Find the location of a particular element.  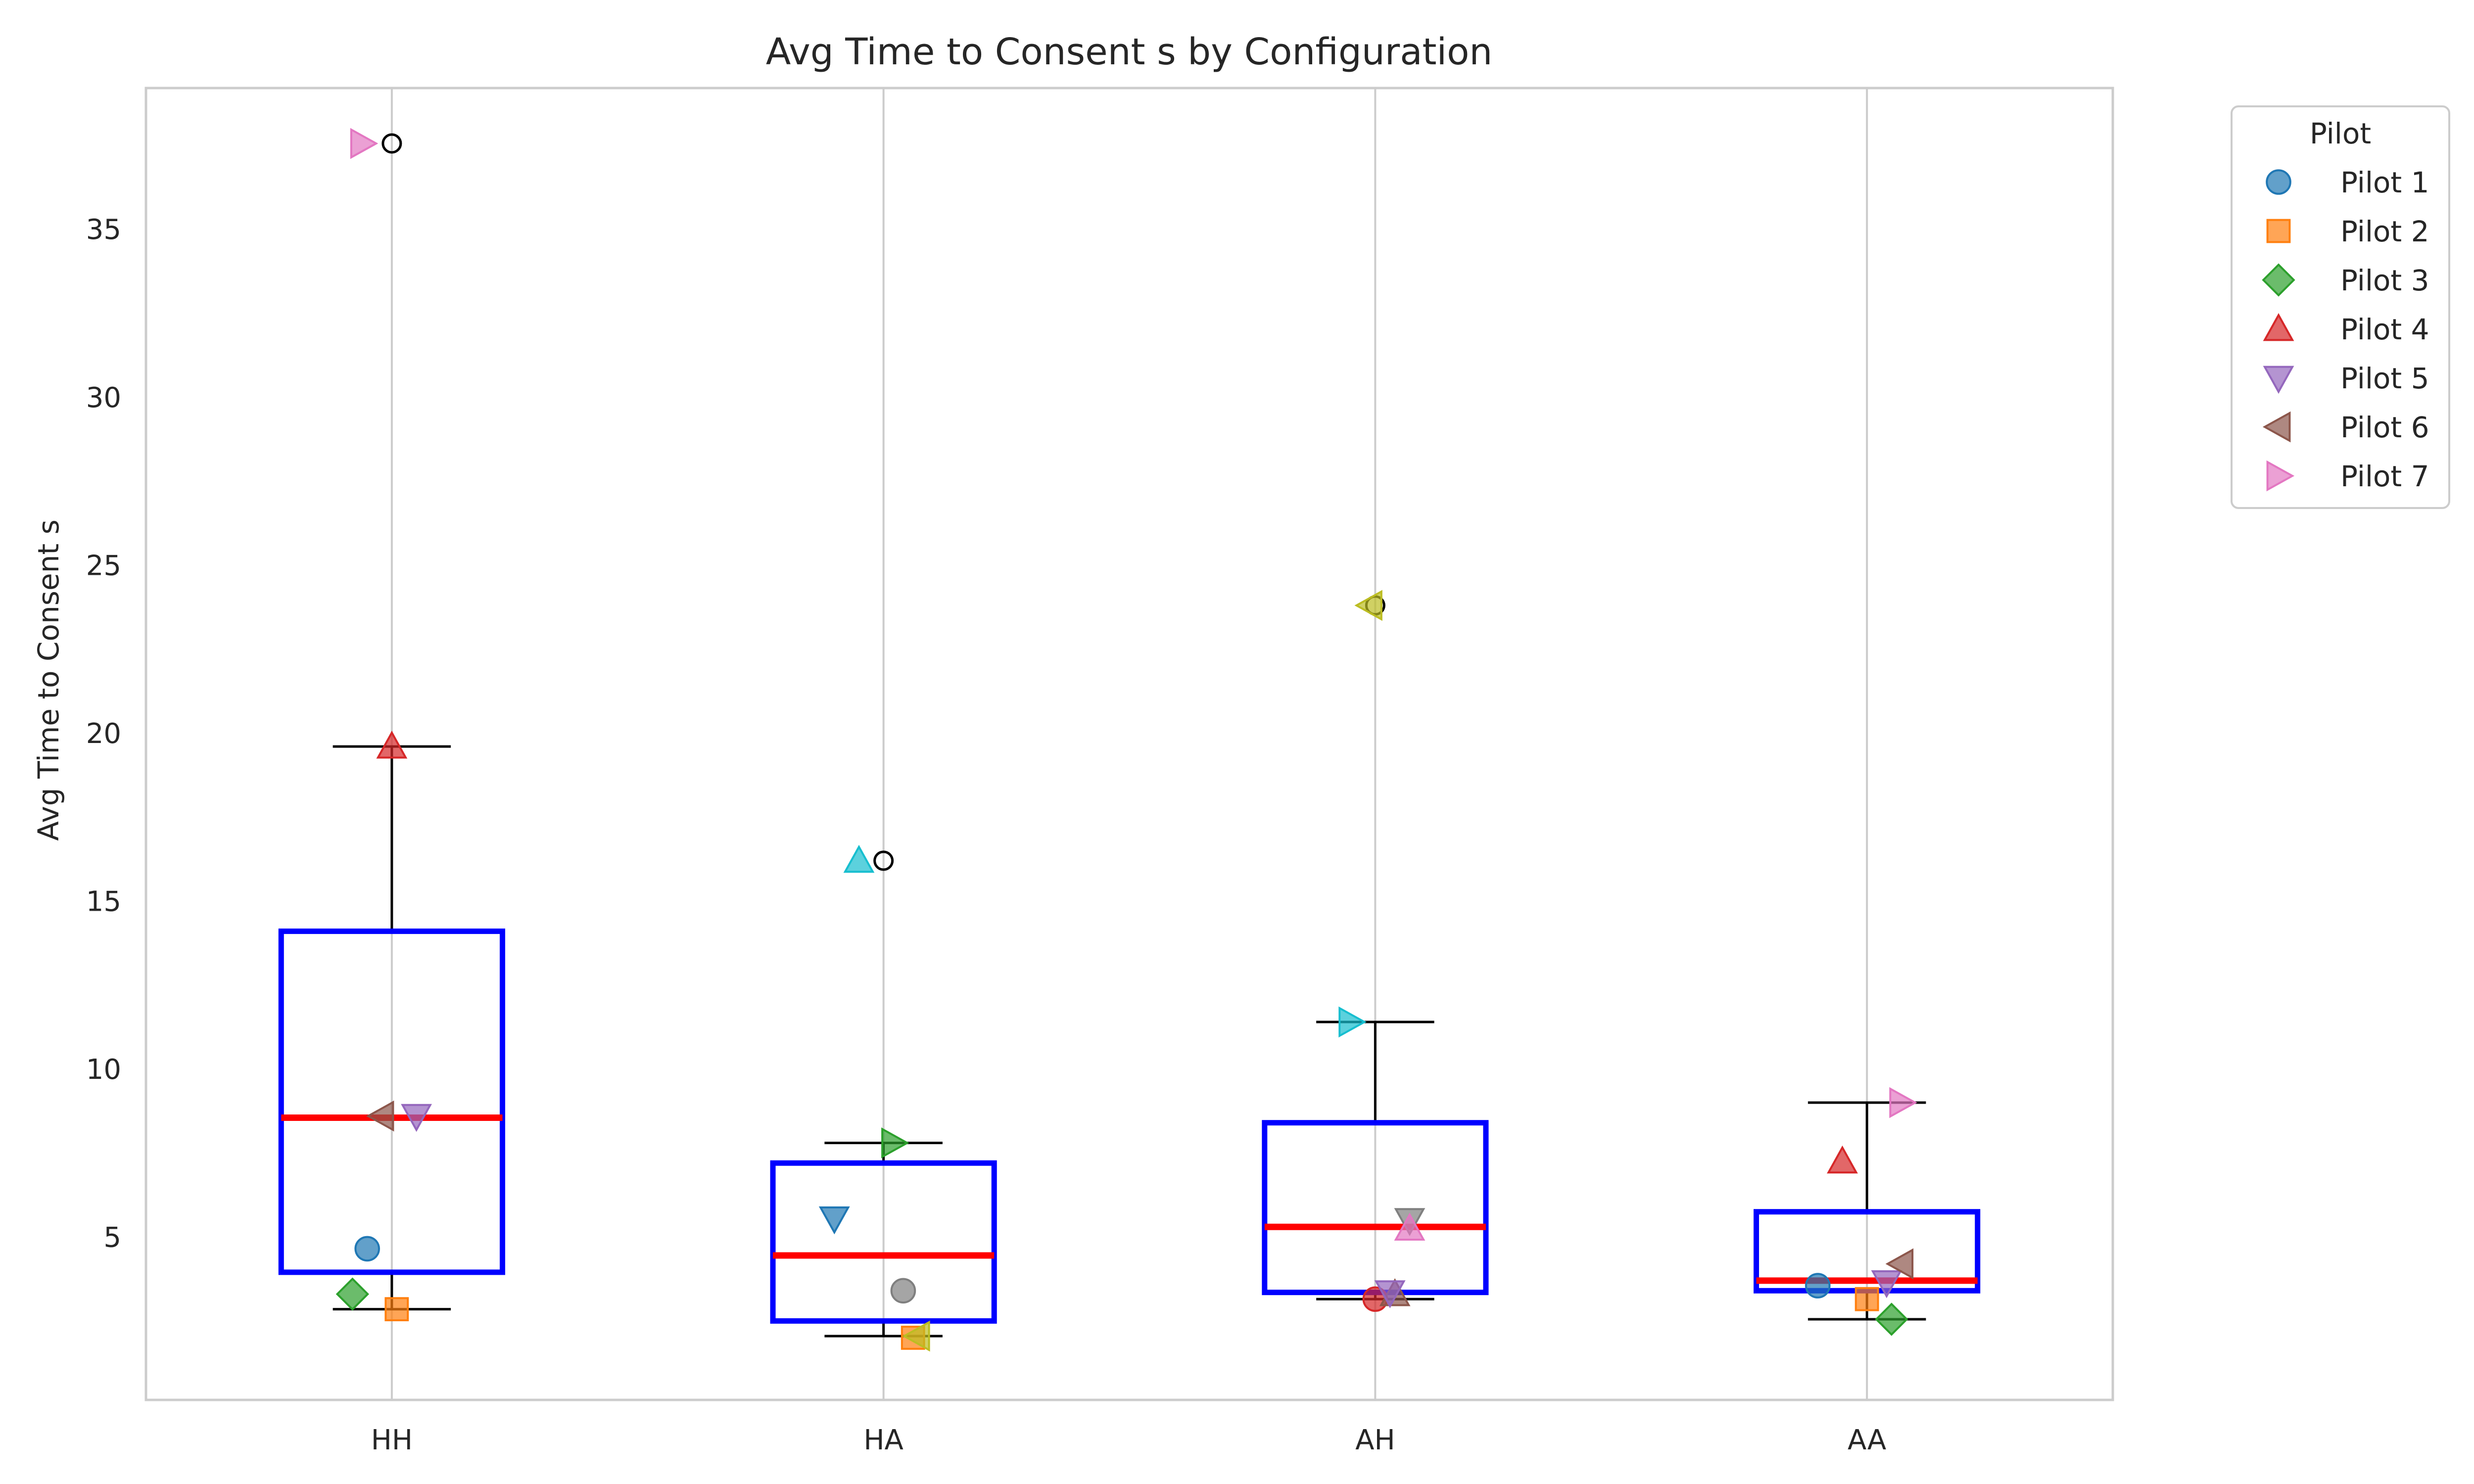

y-tick-label-25: 25 is located at coordinates (104, 566).